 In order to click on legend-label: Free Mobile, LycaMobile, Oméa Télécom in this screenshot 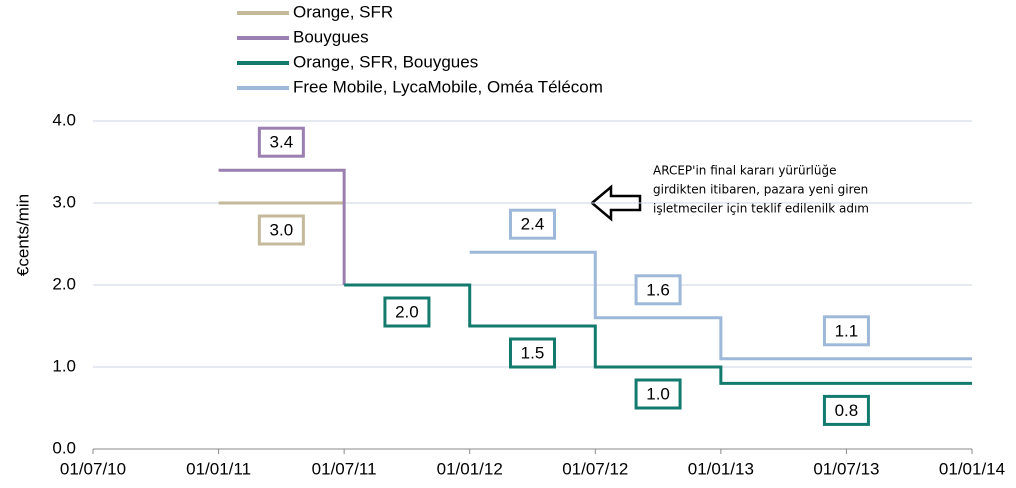, I will do `click(448, 86)`.